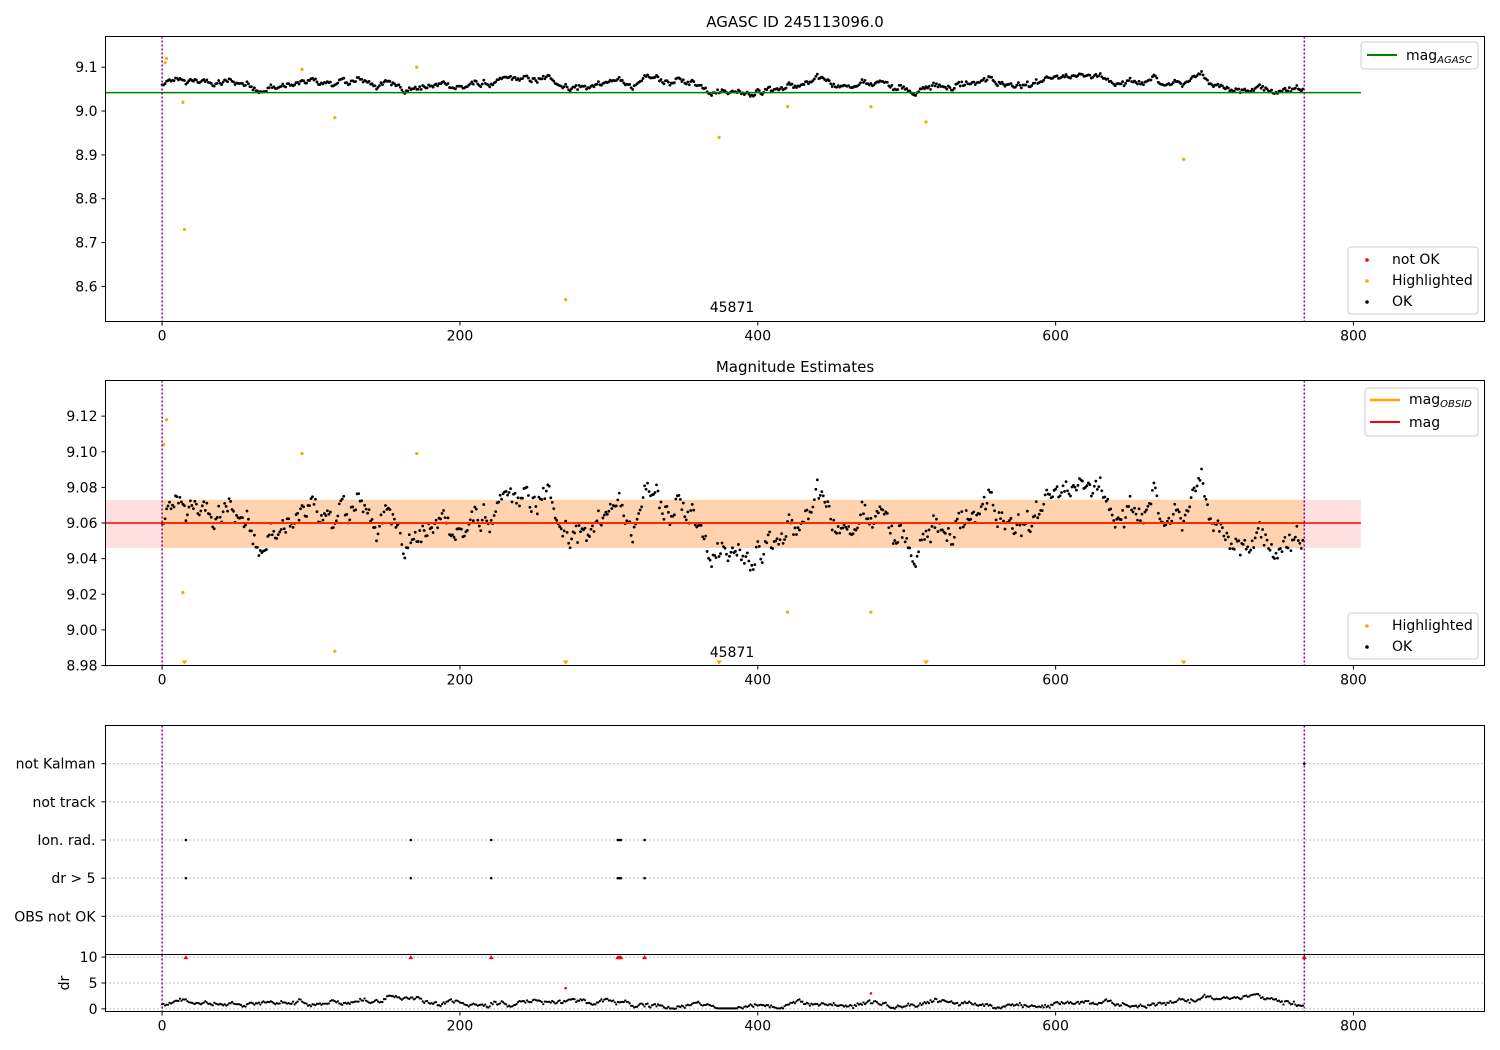 This screenshot has height=1050, width=1500. What do you see at coordinates (926, 122) in the screenshot?
I see `p1-highlighted-point` at bounding box center [926, 122].